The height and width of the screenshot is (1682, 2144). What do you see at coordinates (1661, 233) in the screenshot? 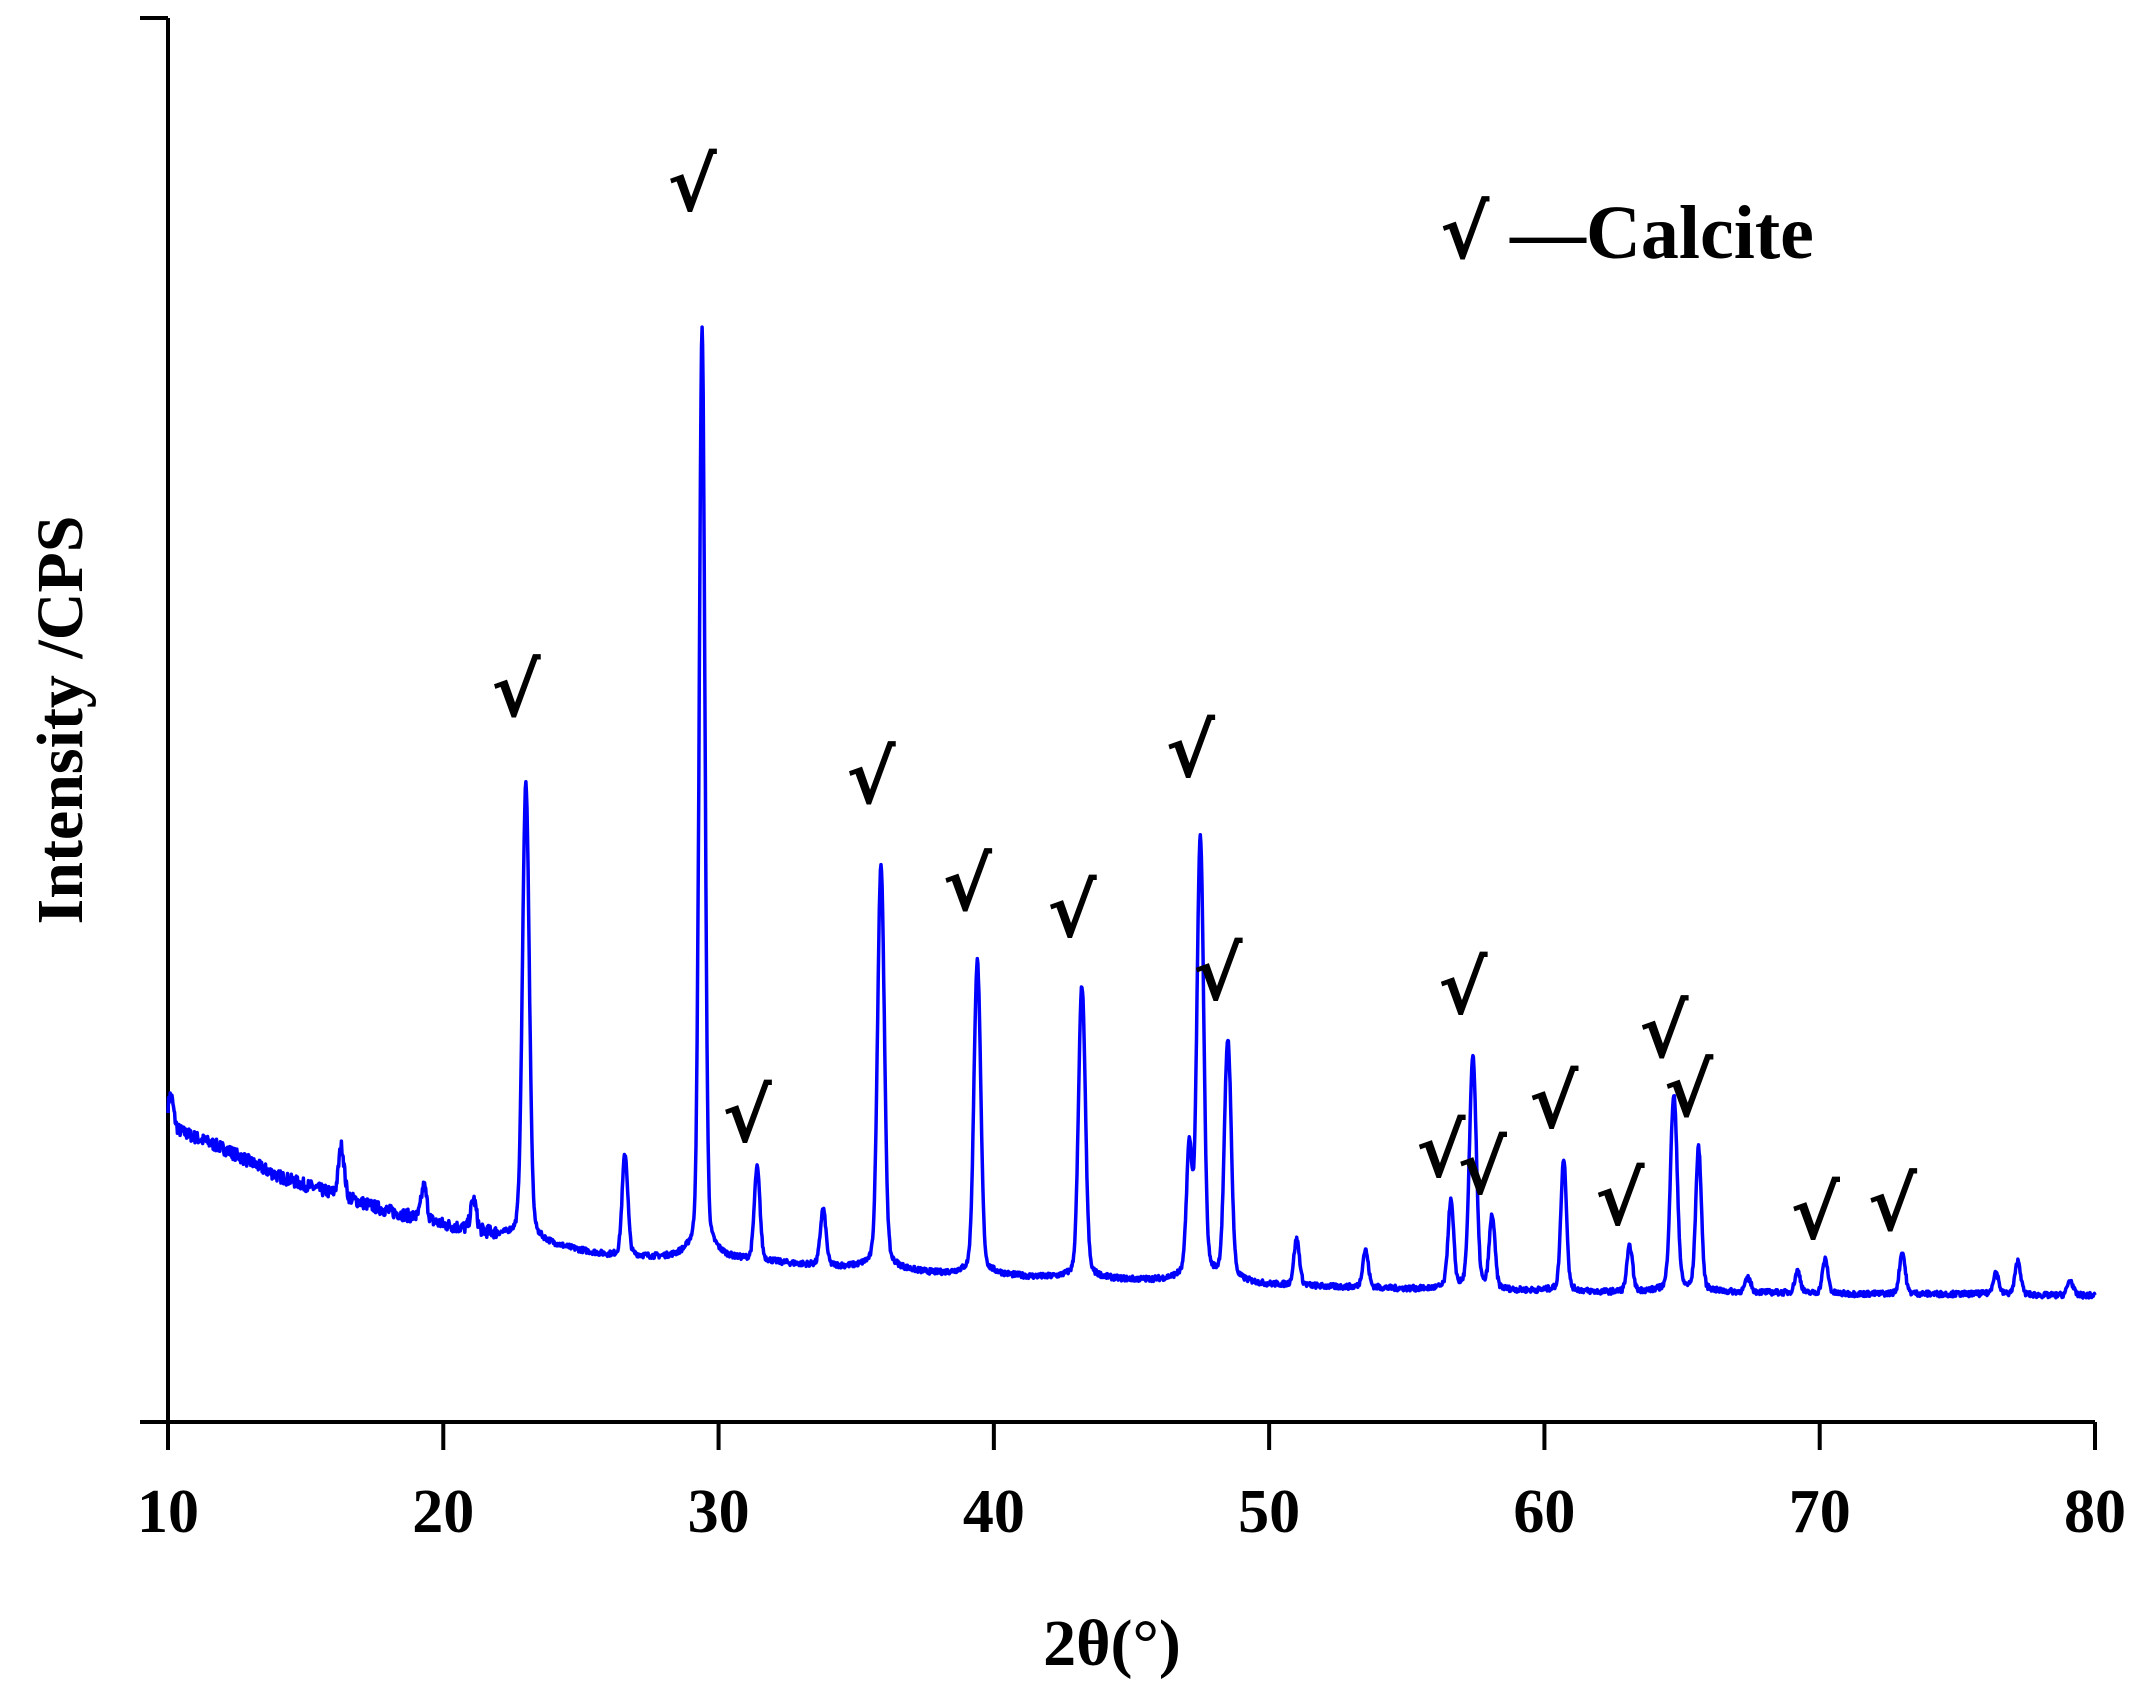
I see `legend-label: —Calcite` at bounding box center [1661, 233].